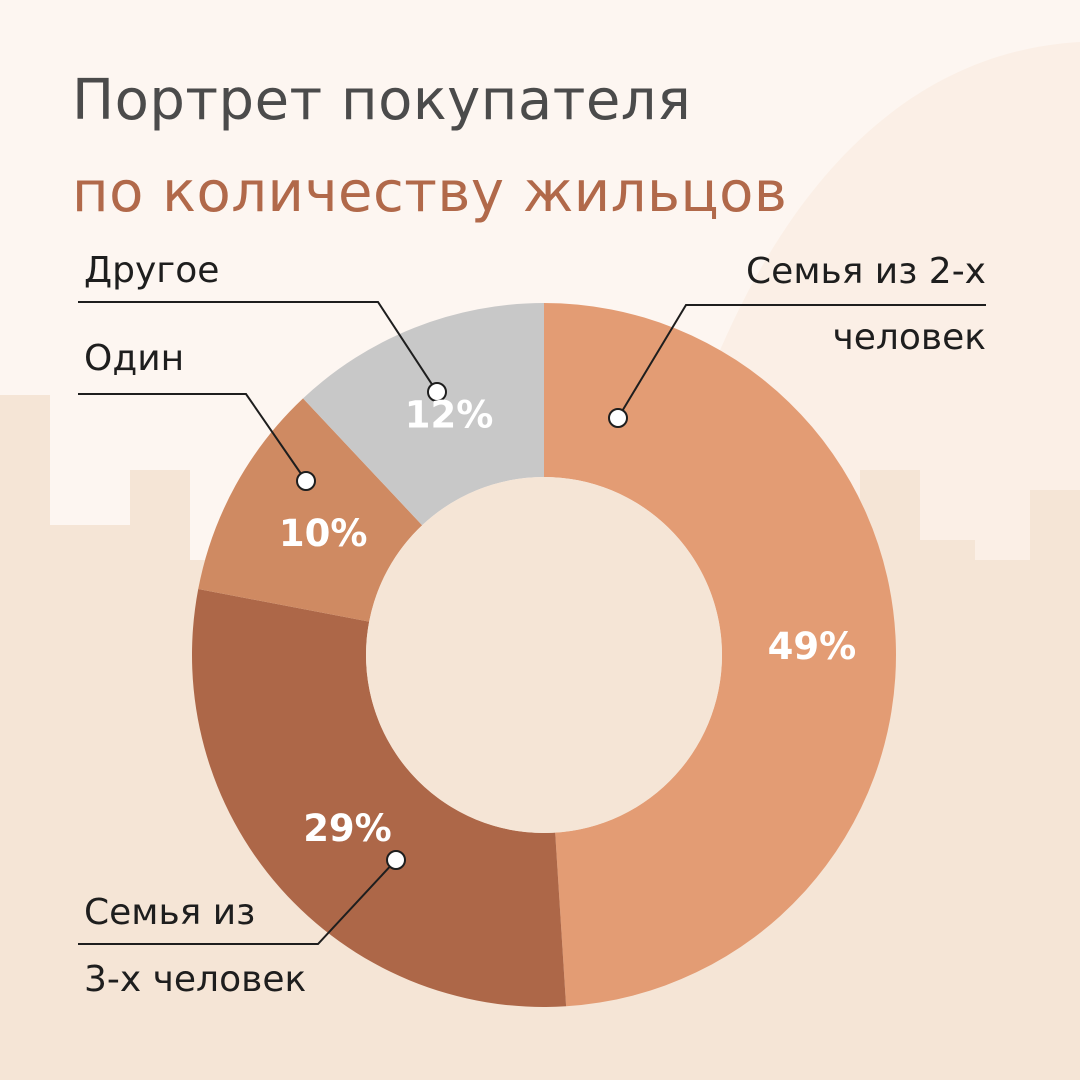 Image resolution: width=1080 pixels, height=1080 pixels. What do you see at coordinates (618, 418) in the screenshot?
I see `leader-dot-pair` at bounding box center [618, 418].